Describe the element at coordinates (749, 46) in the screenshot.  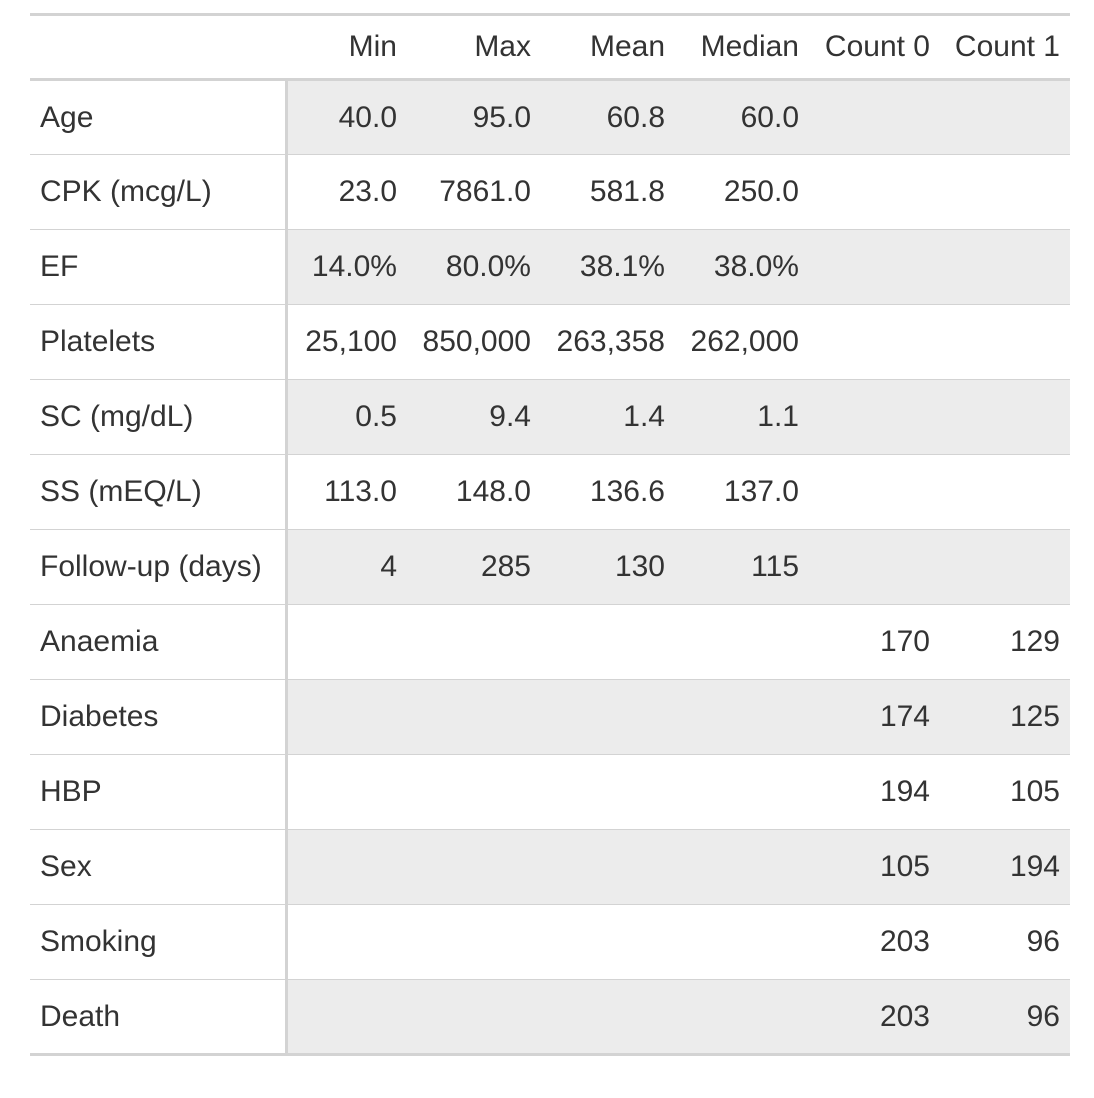
I see `header-median: Median` at that location.